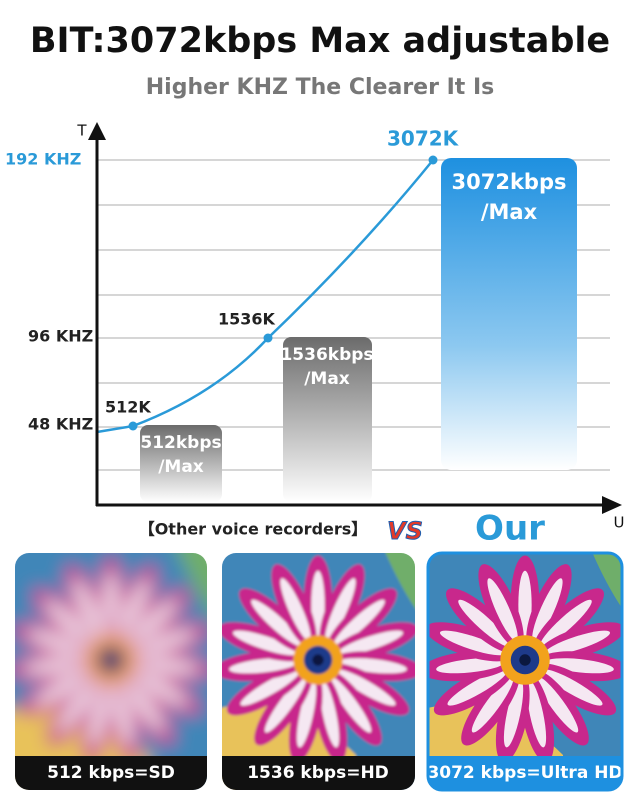 Image resolution: width=640 pixels, height=800 pixels. What do you see at coordinates (180, 443) in the screenshot?
I see `bar-label: 512kbps` at bounding box center [180, 443].